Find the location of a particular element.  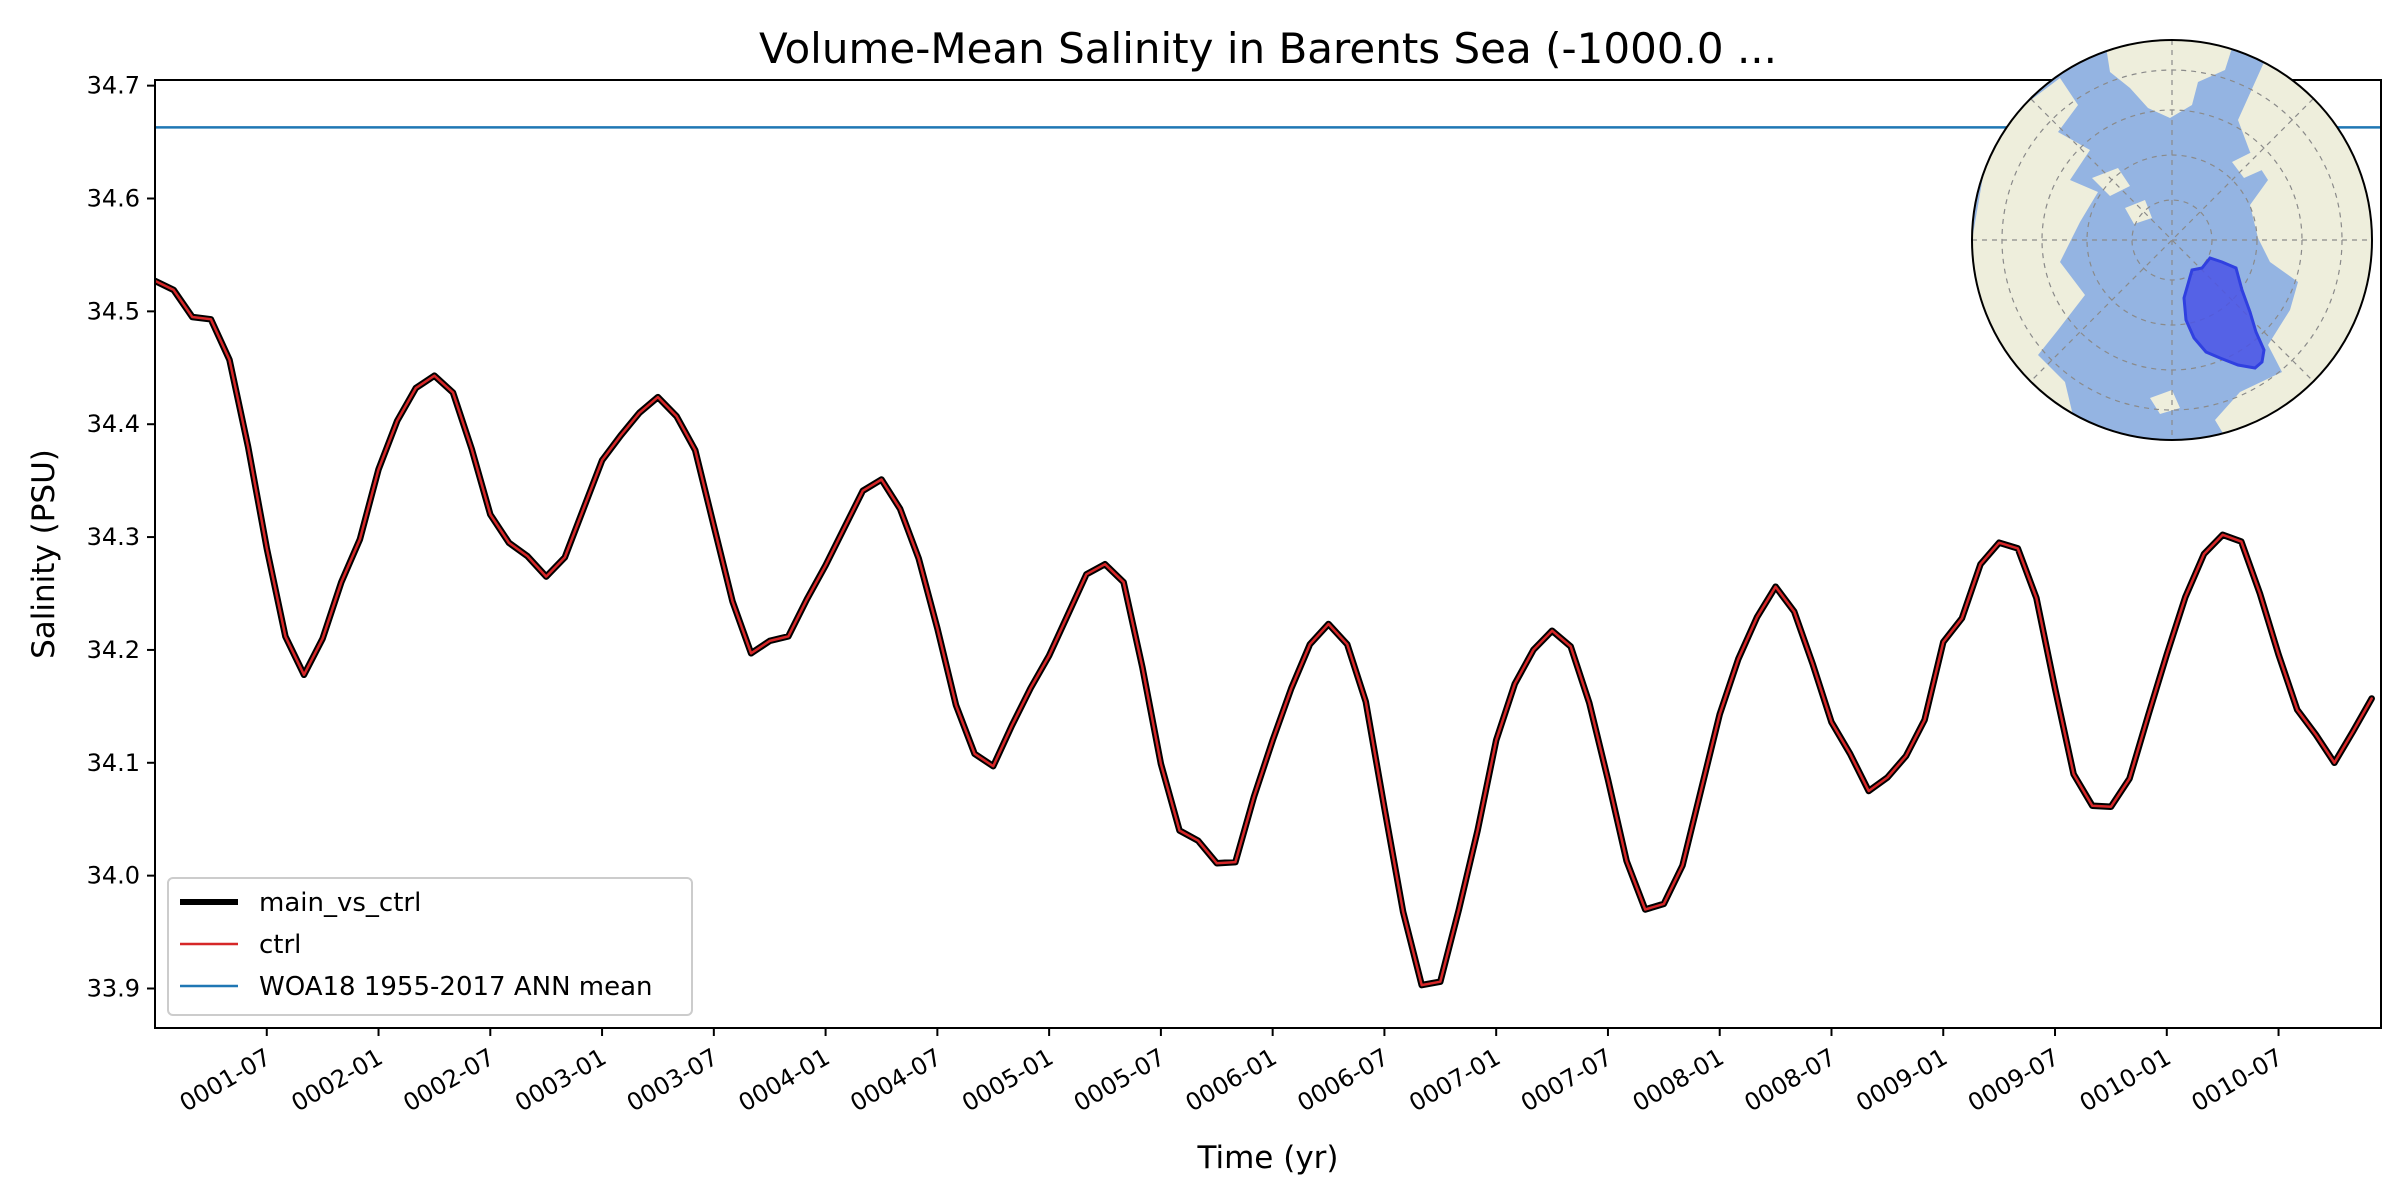

inset-border is located at coordinates (2172, 240).